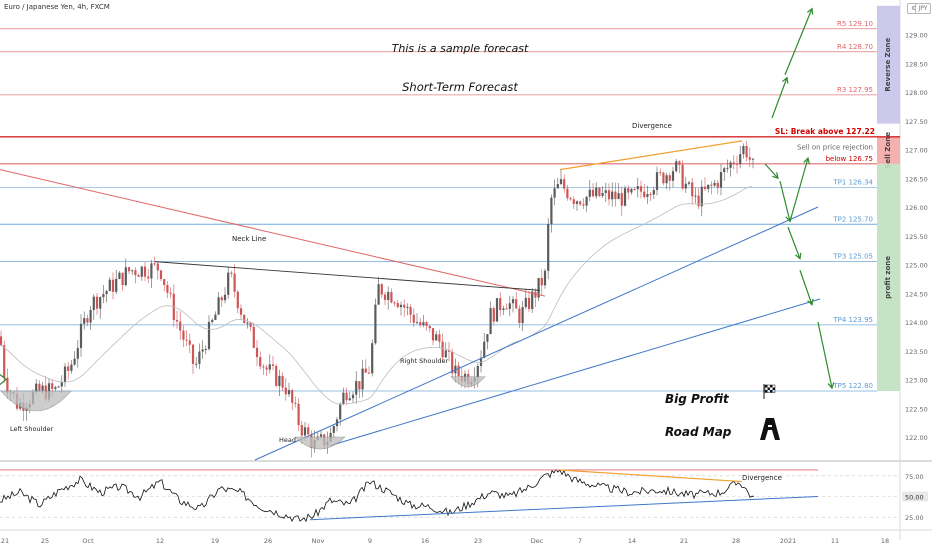 This screenshot has width=932, height=554. Describe the element at coordinates (370, 541) in the screenshot. I see `x-tick-7: 9` at that location.